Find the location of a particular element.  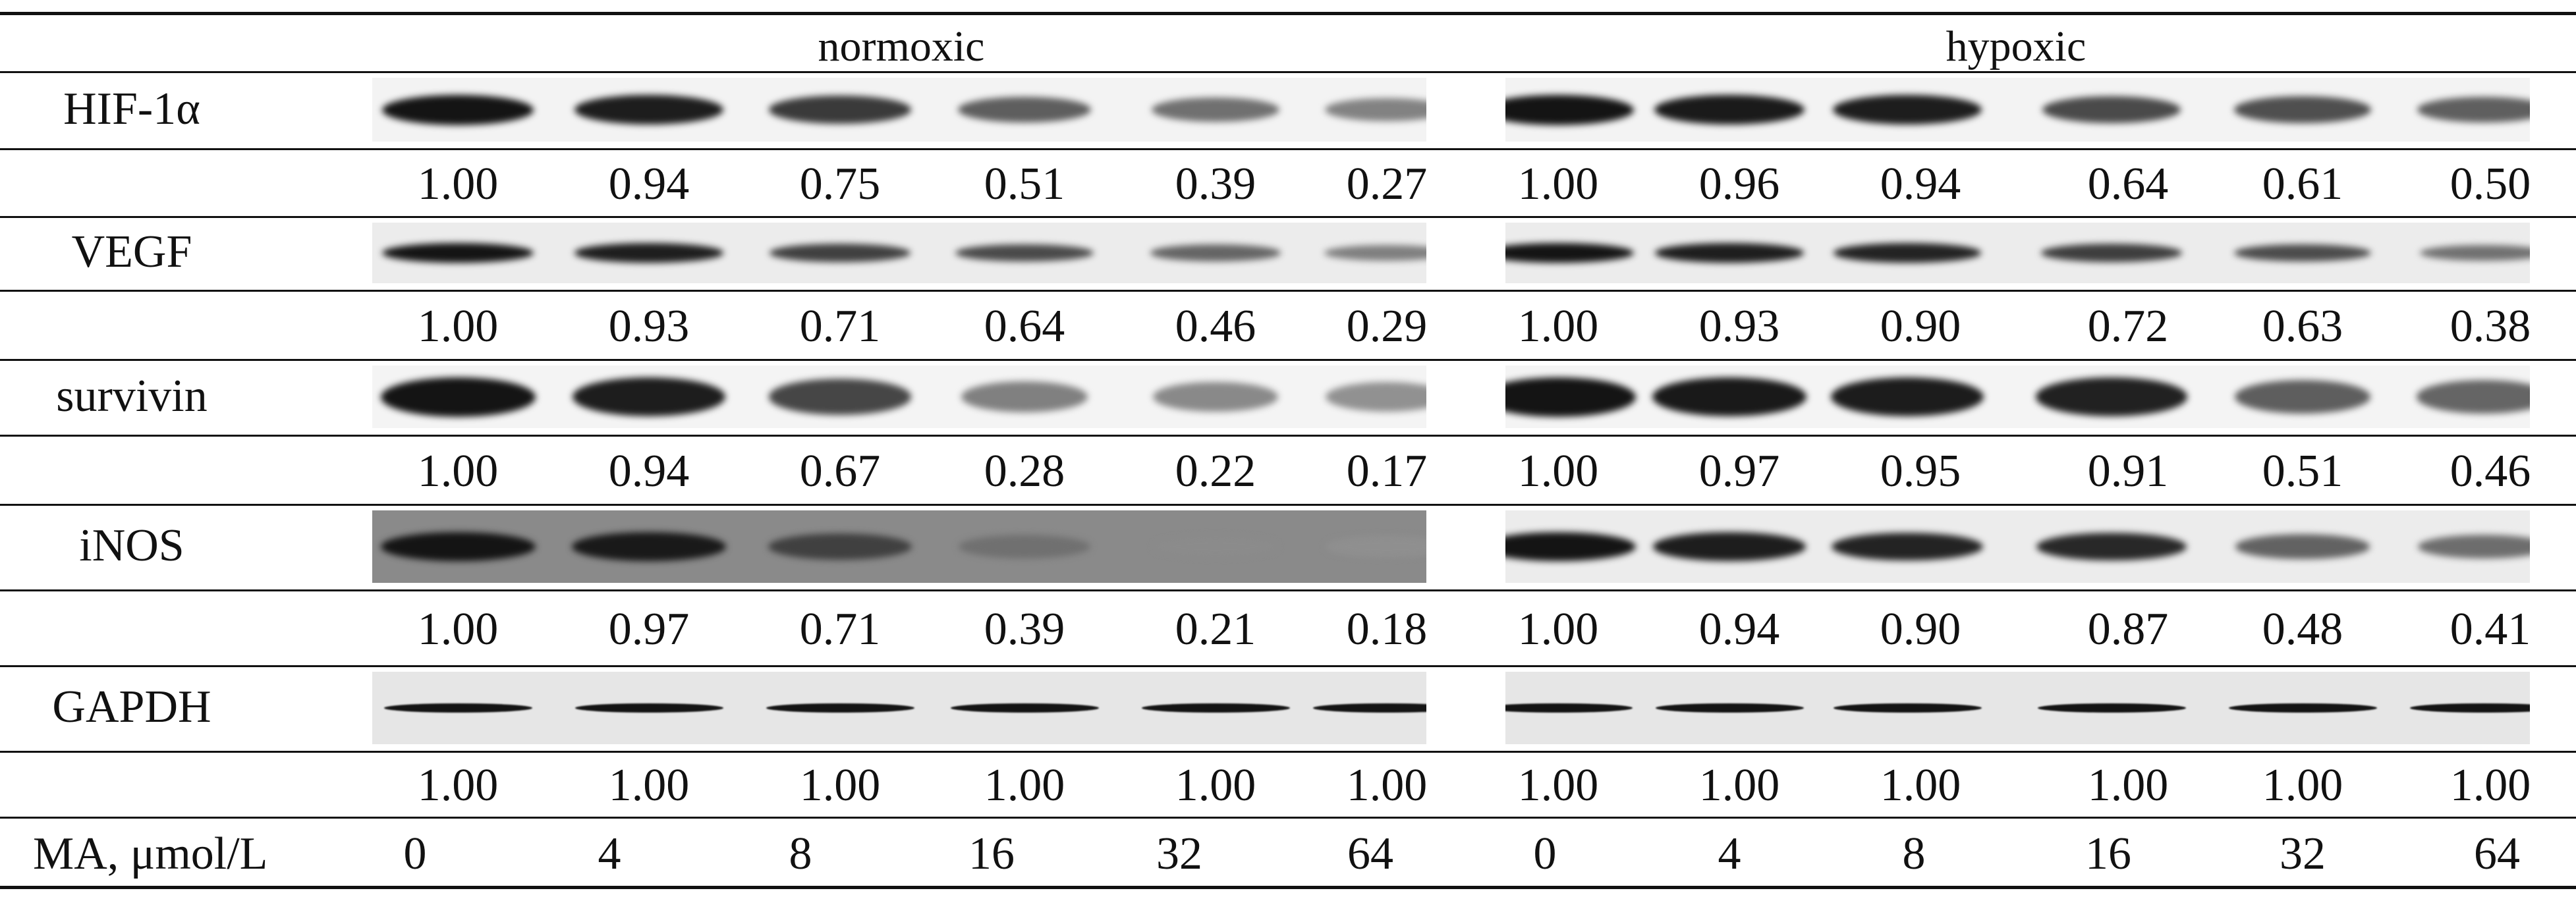

band-intensity-value: 0.28 is located at coordinates (1024, 471).